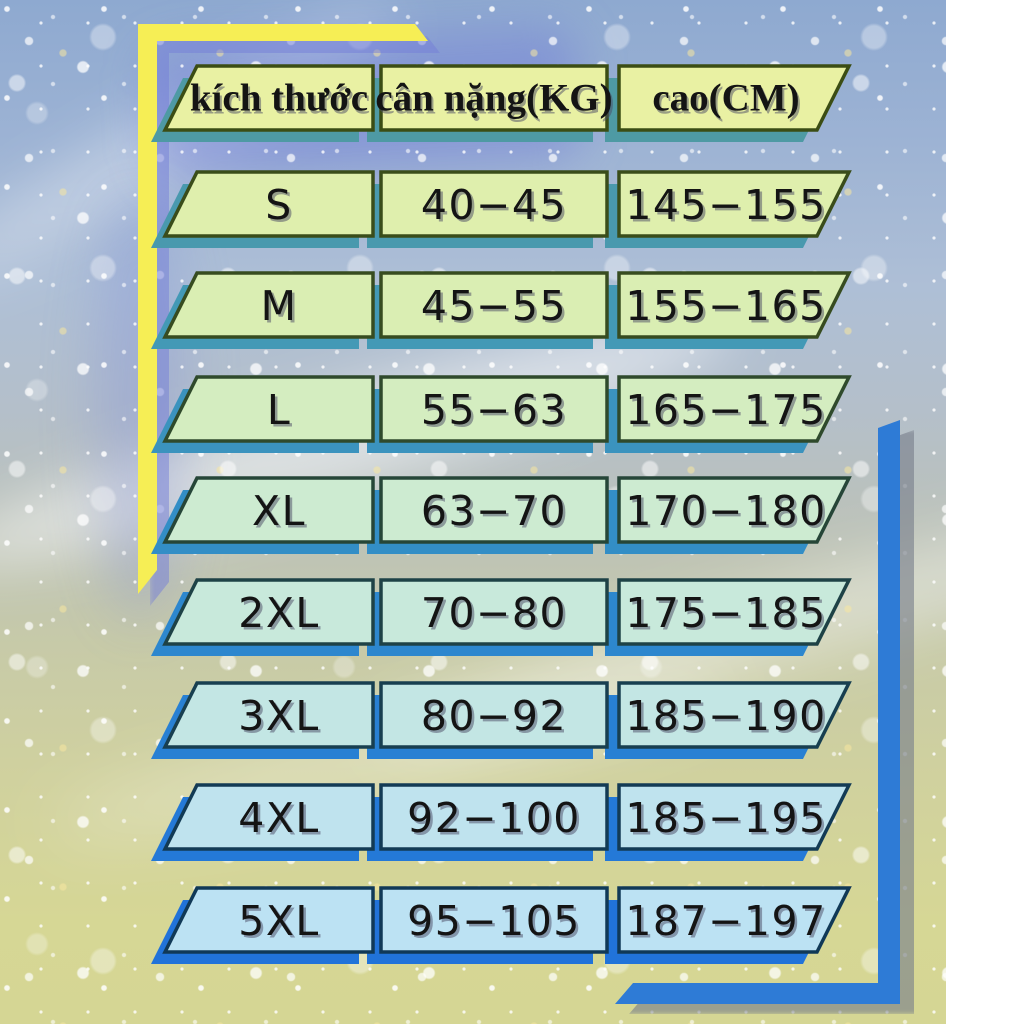 This screenshot has height=1024, width=1024. I want to click on header-height-shadow: cao(CM), so click(727, 101).